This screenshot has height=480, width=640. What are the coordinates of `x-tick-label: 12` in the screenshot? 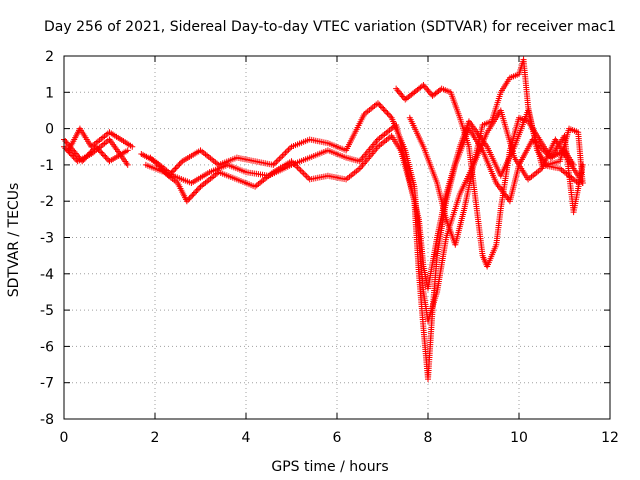 It's located at (610, 438).